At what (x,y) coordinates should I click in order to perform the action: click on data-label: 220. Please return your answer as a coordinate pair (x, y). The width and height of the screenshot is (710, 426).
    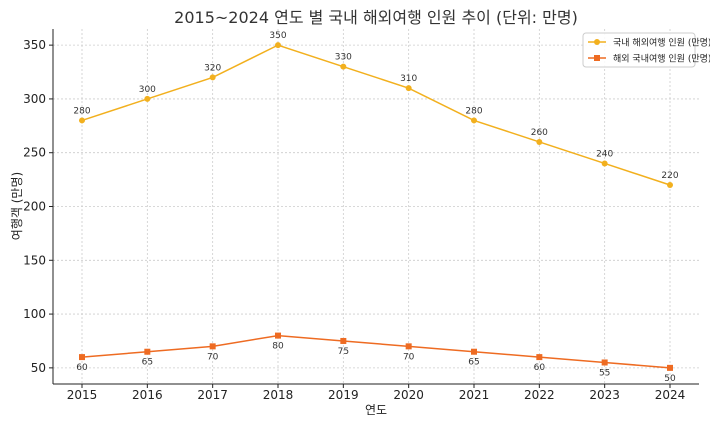
    Looking at the image, I should click on (669, 176).